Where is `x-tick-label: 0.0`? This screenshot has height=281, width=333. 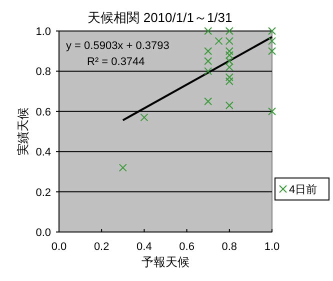 x-tick-label: 0.0 is located at coordinates (59, 247).